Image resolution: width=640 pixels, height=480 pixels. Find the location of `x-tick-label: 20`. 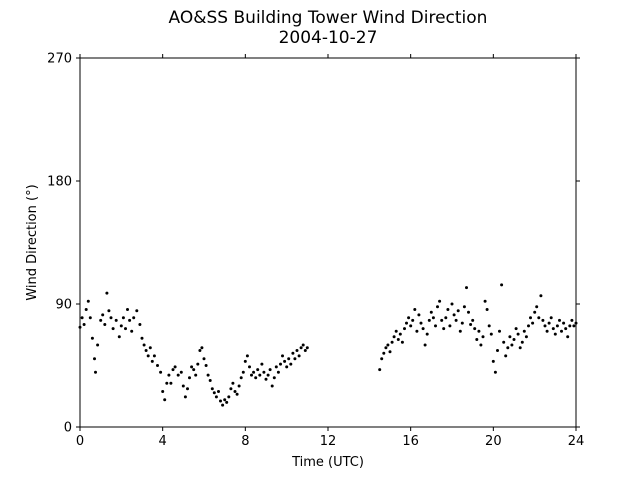

x-tick-label: 20 is located at coordinates (493, 441).